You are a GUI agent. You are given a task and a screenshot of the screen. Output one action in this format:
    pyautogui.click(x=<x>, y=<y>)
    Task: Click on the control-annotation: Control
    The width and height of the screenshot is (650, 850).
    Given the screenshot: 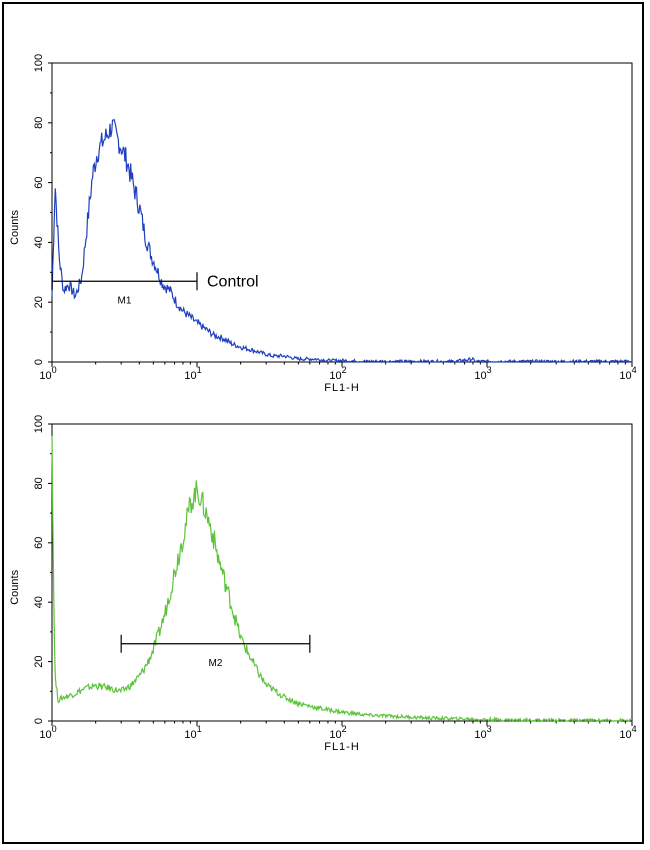 What is the action you would take?
    pyautogui.click(x=233, y=281)
    